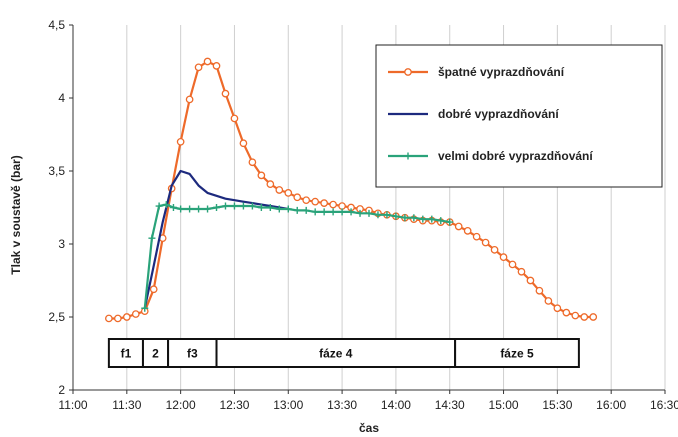 The width and height of the screenshot is (678, 437). What do you see at coordinates (501, 72) in the screenshot?
I see `legend-label: špatné vyprazdňování` at bounding box center [501, 72].